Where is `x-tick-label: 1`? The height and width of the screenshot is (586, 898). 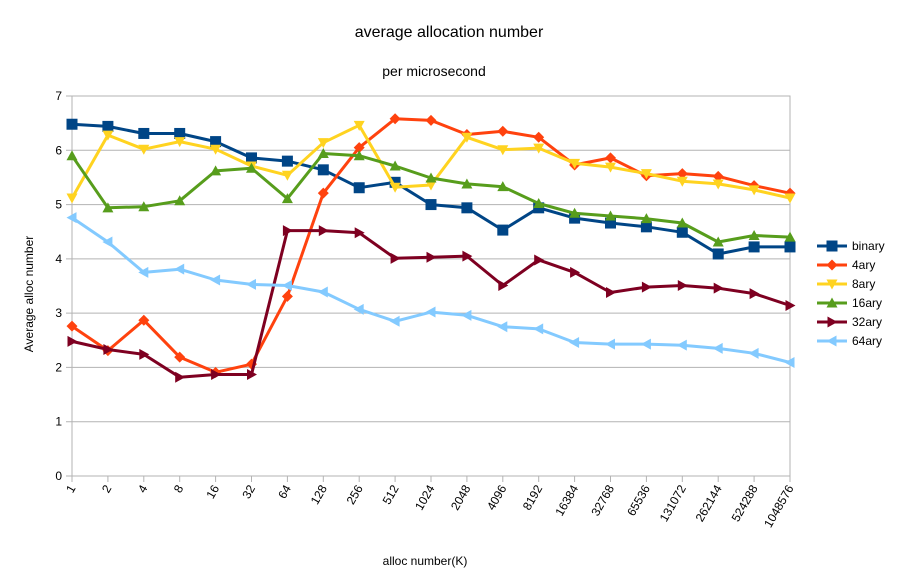 x-tick-label: 1 is located at coordinates (71, 488).